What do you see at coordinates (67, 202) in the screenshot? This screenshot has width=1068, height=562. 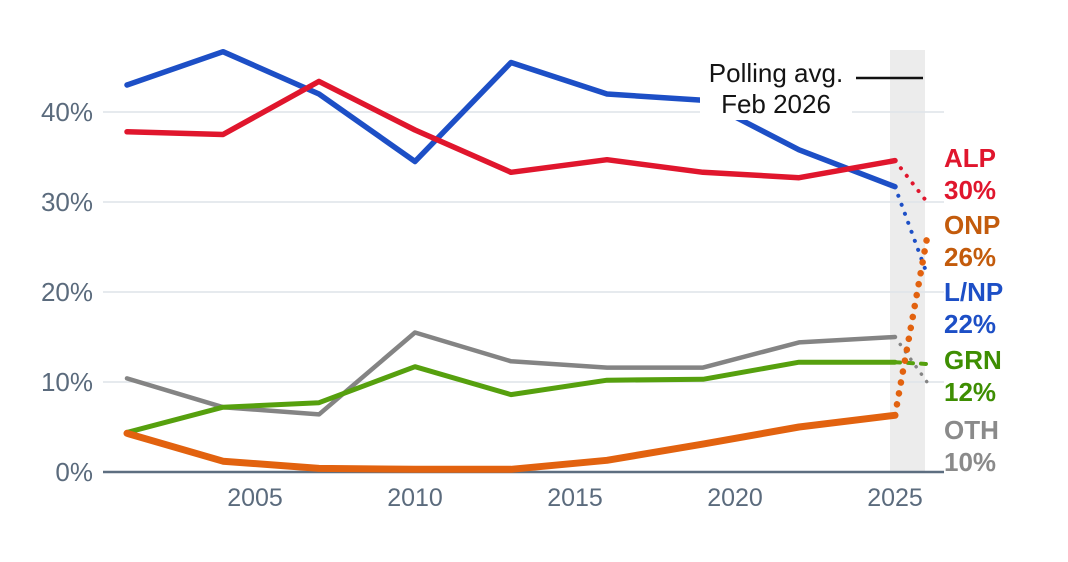 I see `y-tick-30: 30%` at bounding box center [67, 202].